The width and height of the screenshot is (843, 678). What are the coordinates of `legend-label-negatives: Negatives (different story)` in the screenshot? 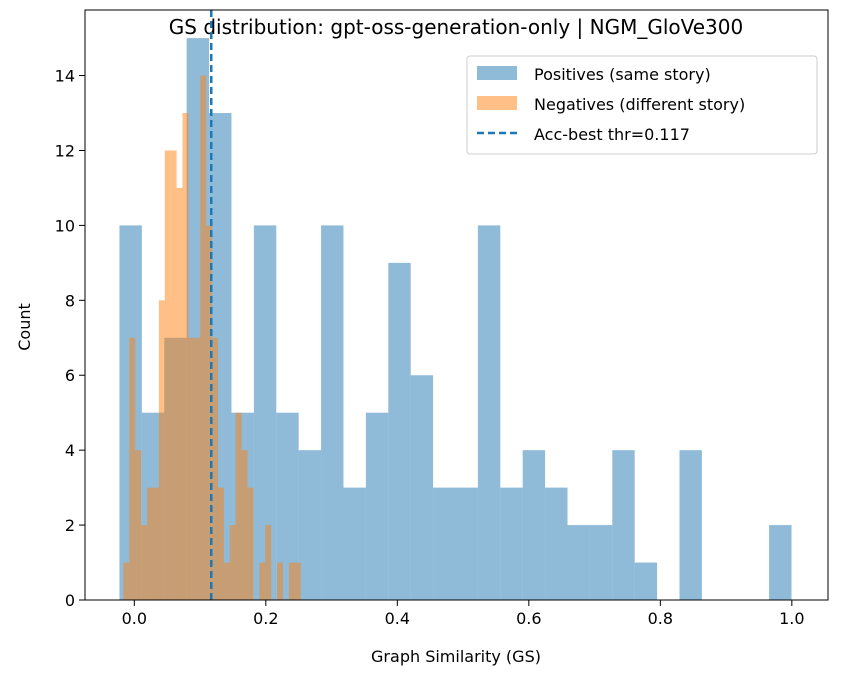 It's located at (639, 104).